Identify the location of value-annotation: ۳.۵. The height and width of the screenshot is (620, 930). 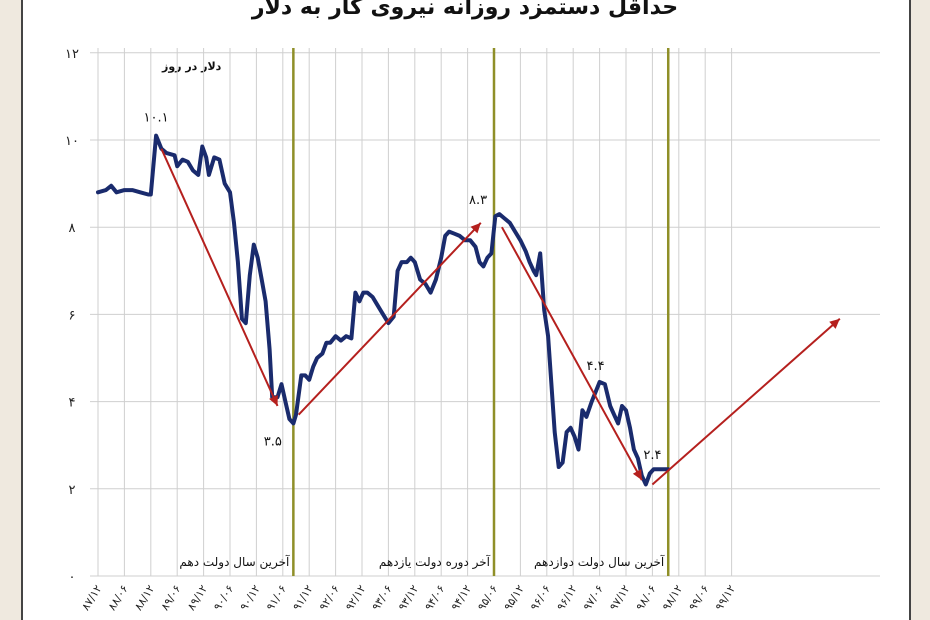
(273, 441).